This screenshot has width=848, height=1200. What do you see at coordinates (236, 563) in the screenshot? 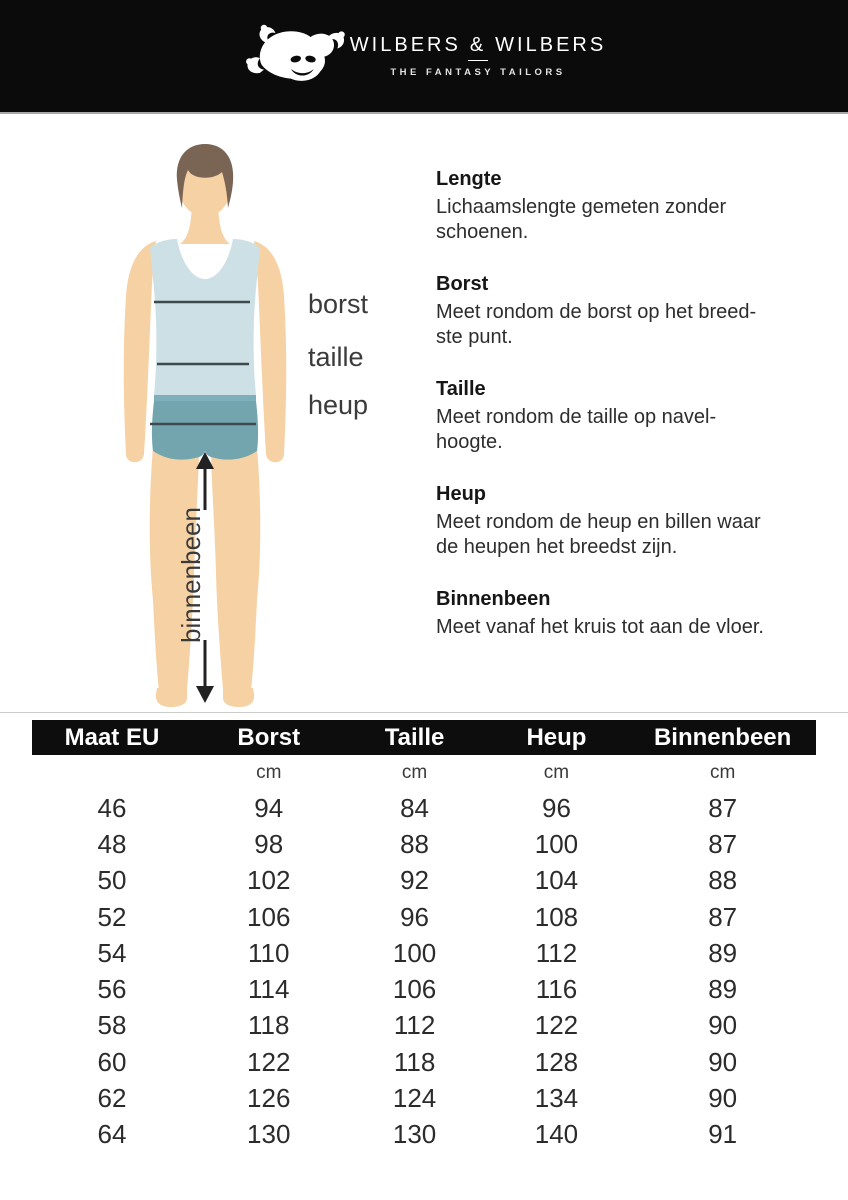
I see `figure-right-leg` at bounding box center [236, 563].